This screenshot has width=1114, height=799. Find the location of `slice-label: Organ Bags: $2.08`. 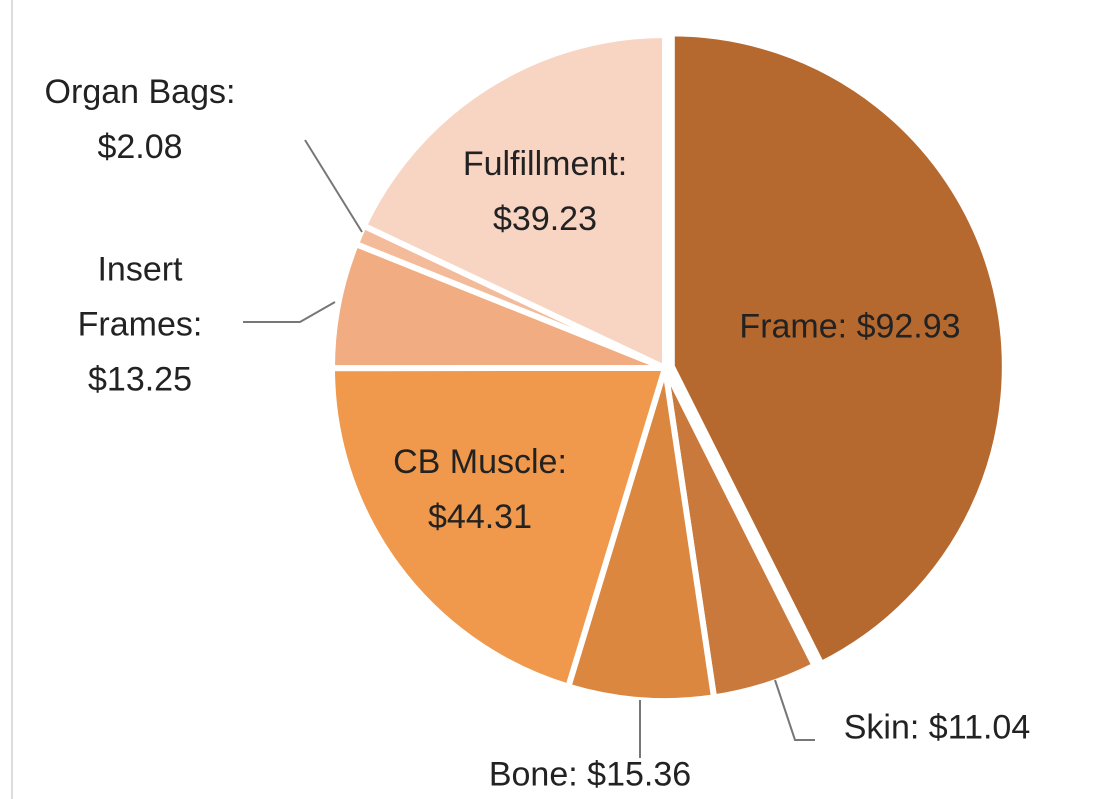

slice-label: Organ Bags: $2.08 is located at coordinates (140, 120).